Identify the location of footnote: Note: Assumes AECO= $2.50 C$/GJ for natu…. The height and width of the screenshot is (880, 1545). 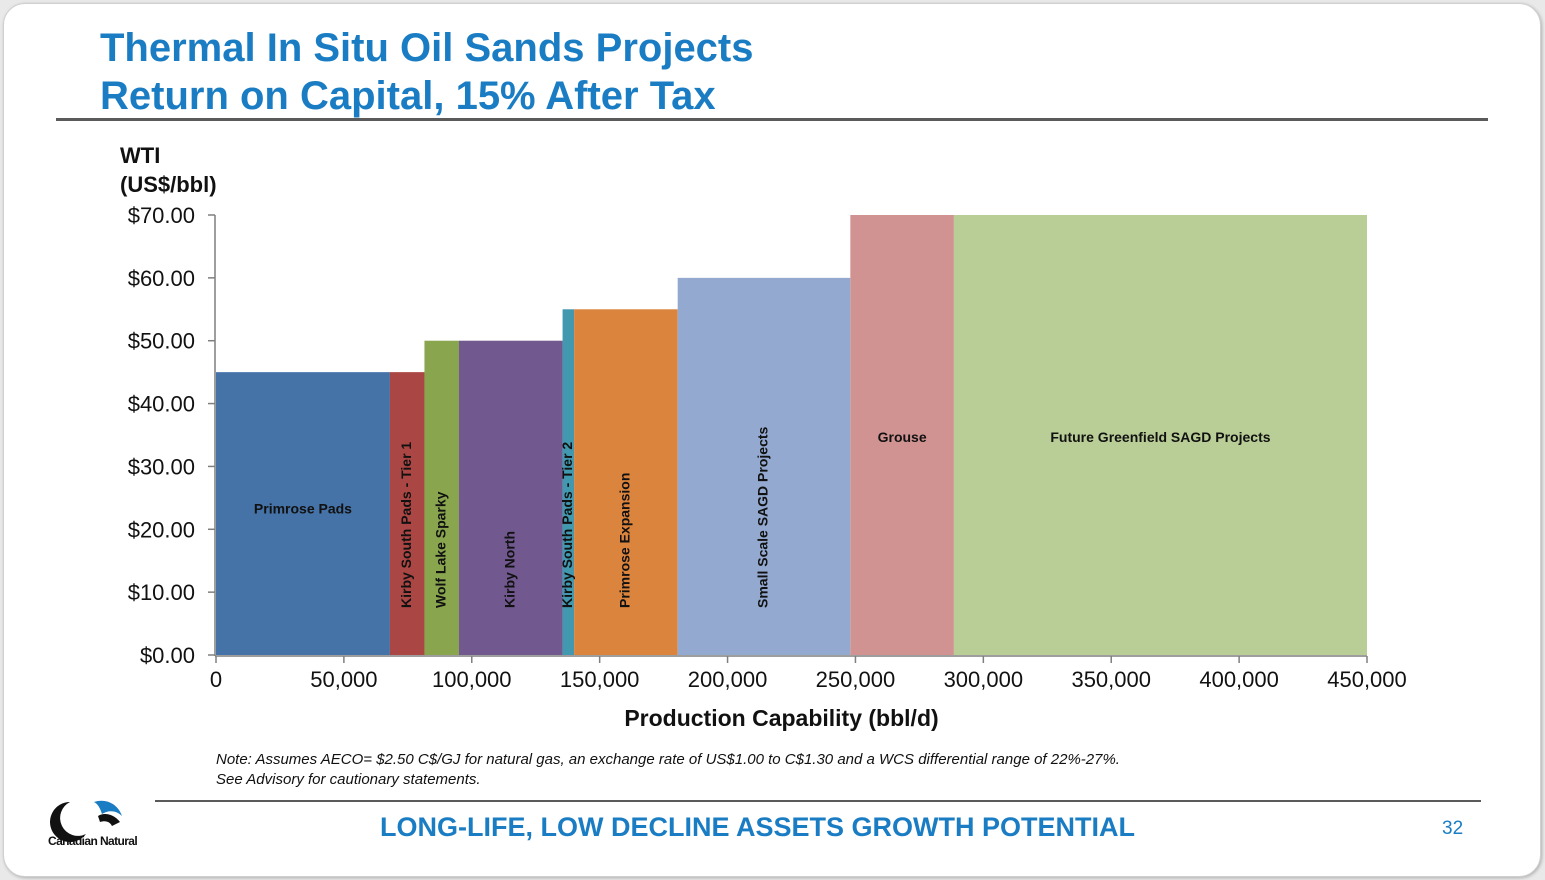
(668, 770).